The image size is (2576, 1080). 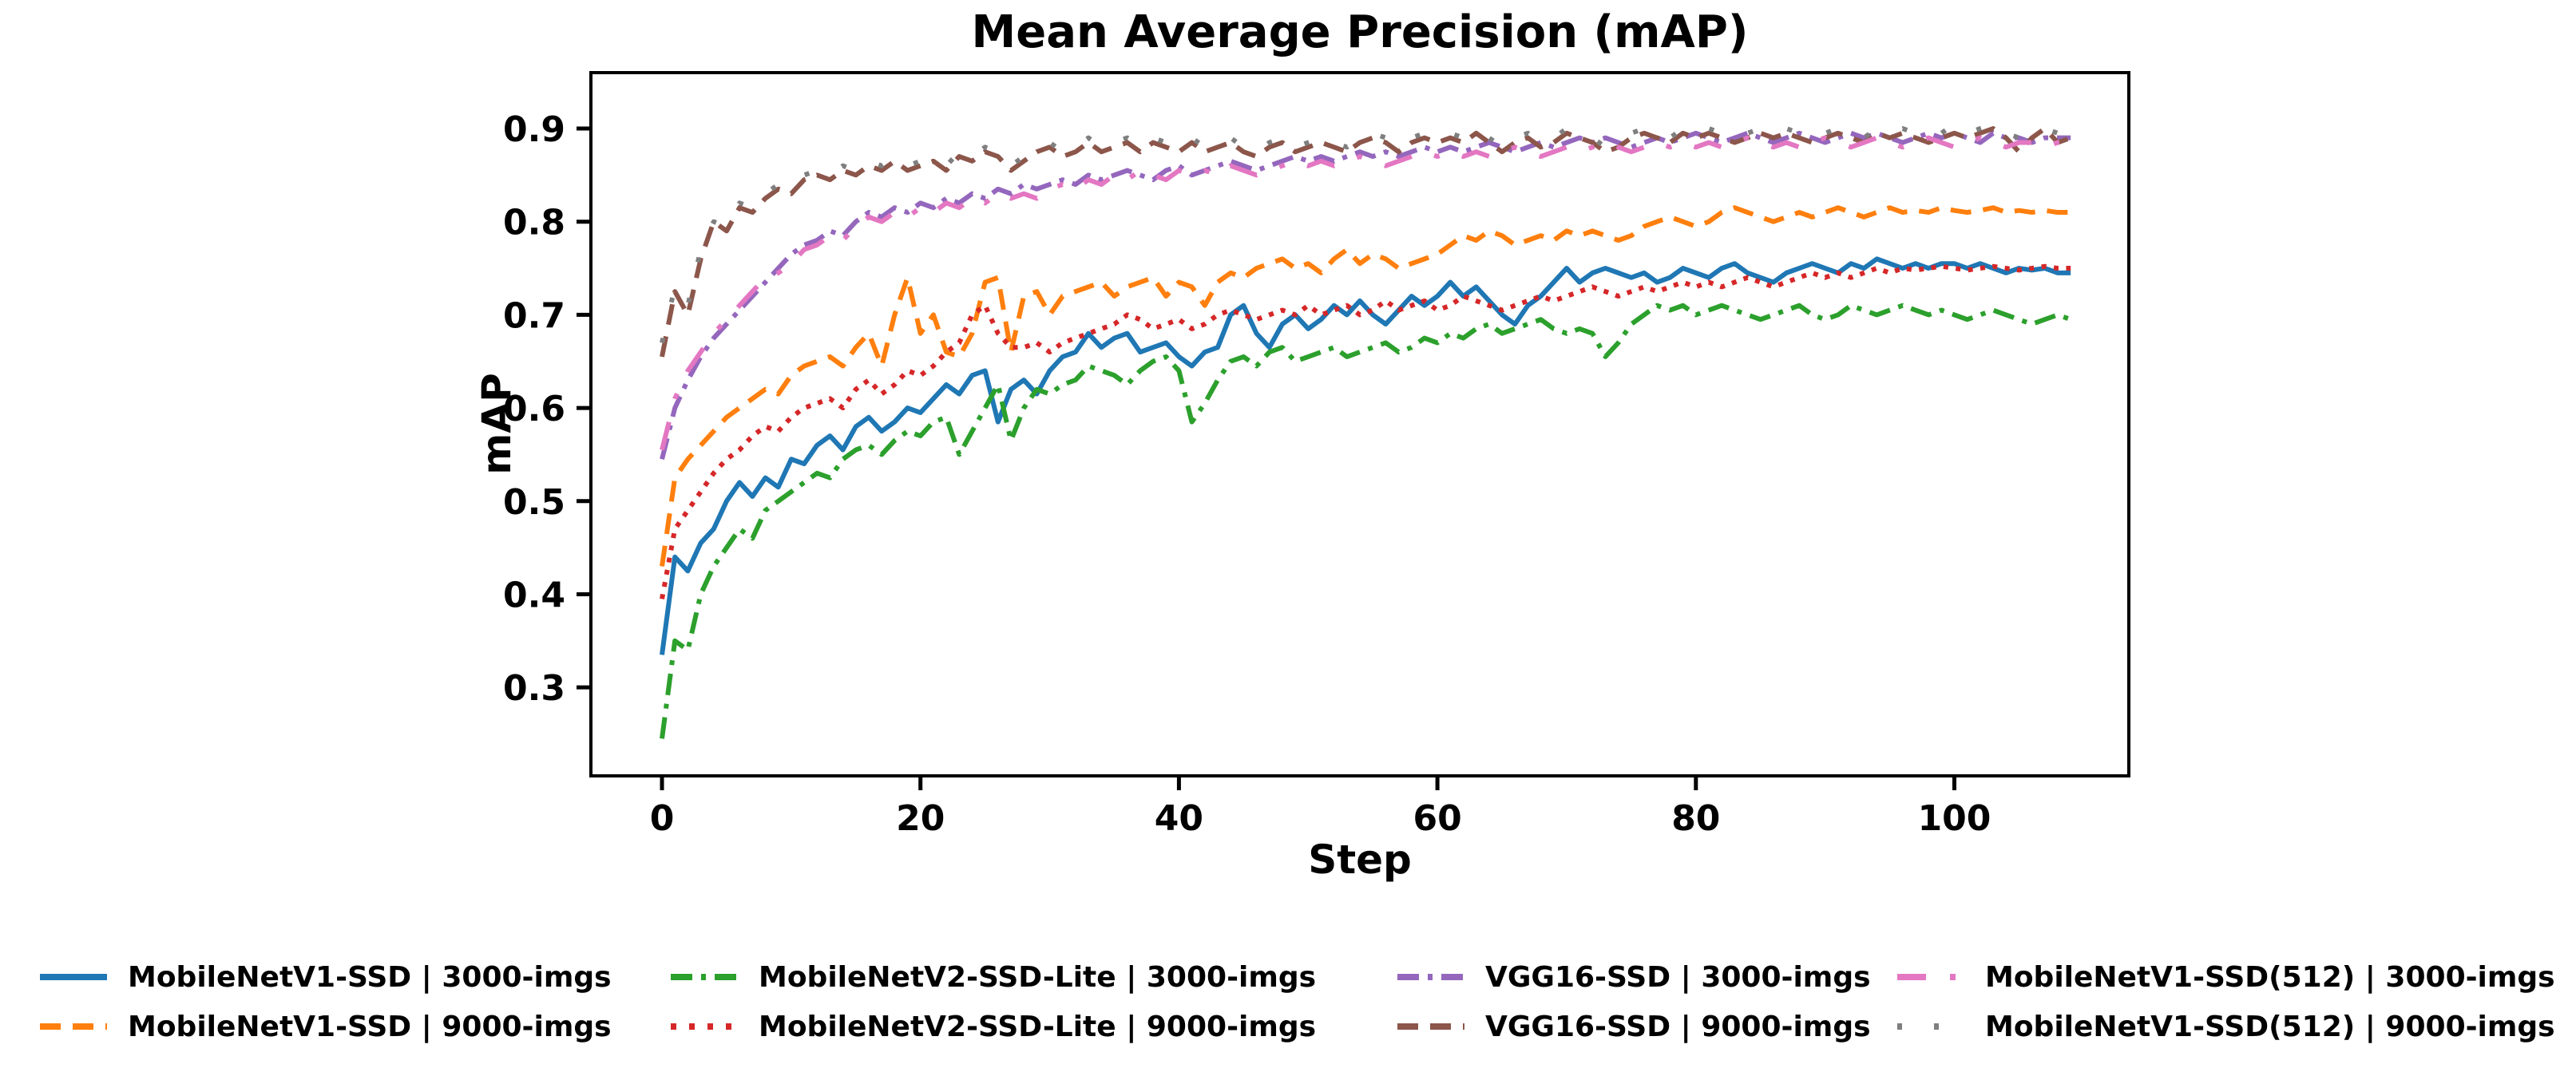 I want to click on y-tick-label: 0.4, so click(x=534, y=595).